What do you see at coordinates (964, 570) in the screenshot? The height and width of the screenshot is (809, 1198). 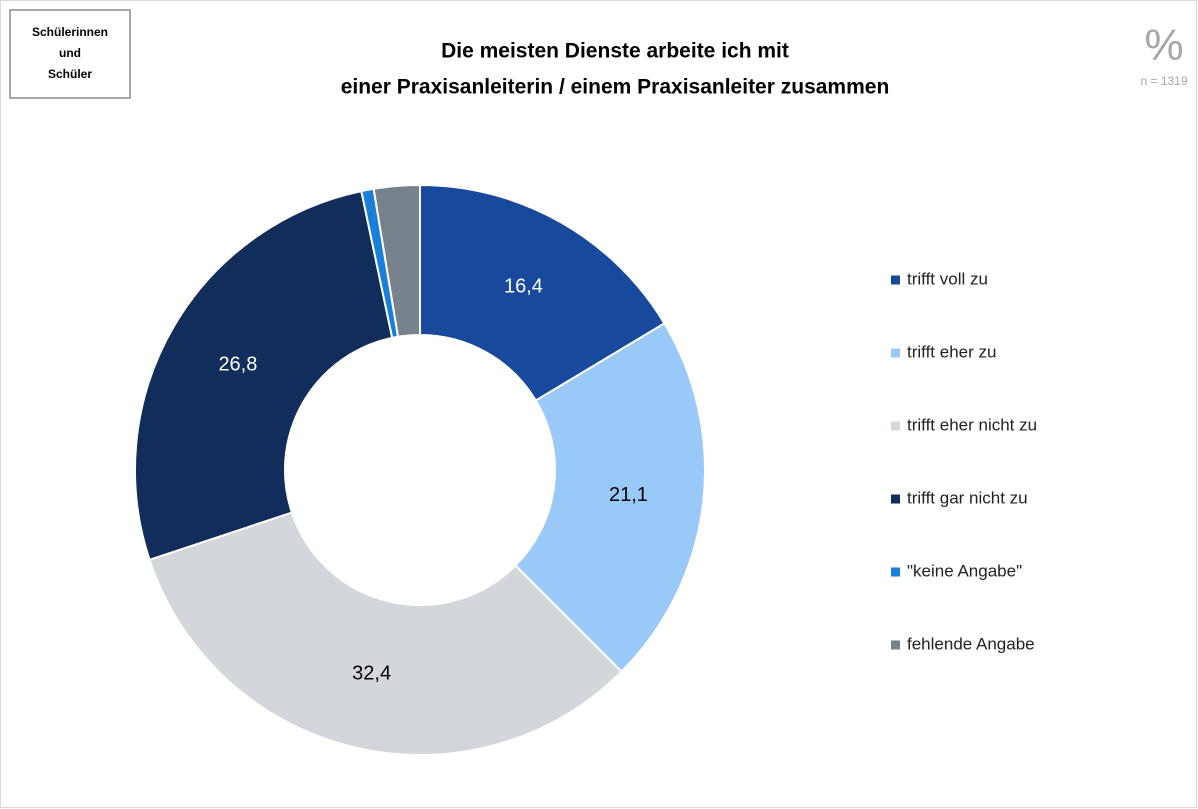 I see `legend-label: "keine Angabe"` at bounding box center [964, 570].